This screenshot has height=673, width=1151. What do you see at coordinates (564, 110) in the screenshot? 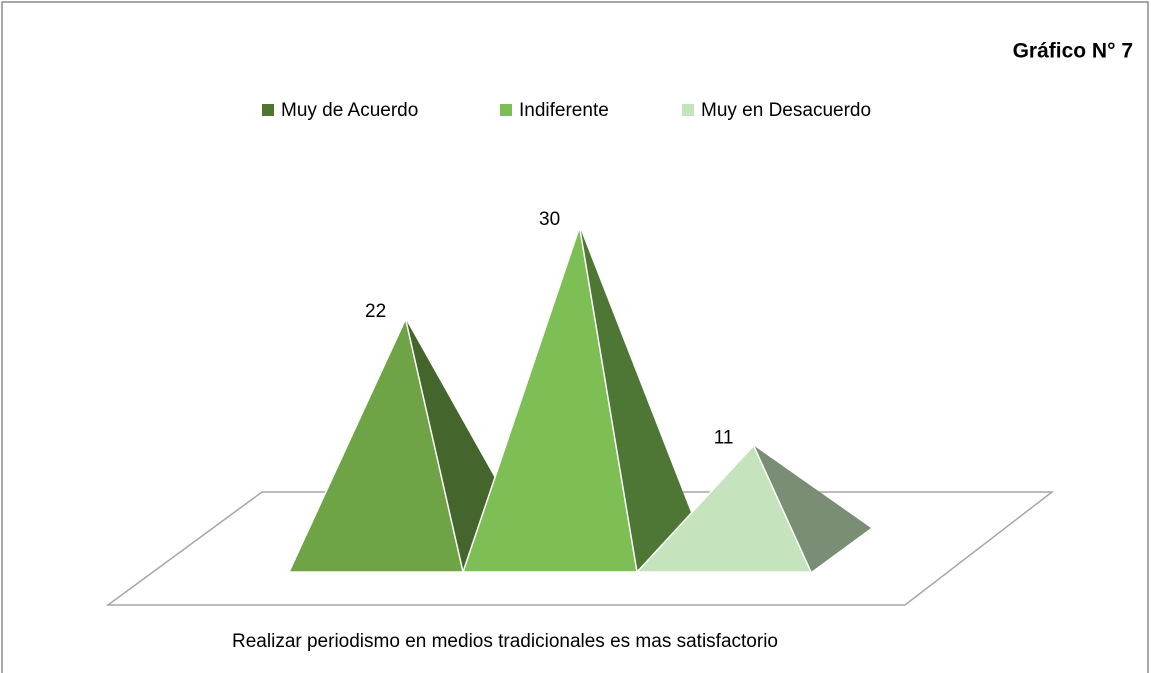
I see `legend-label: Indiferente` at bounding box center [564, 110].